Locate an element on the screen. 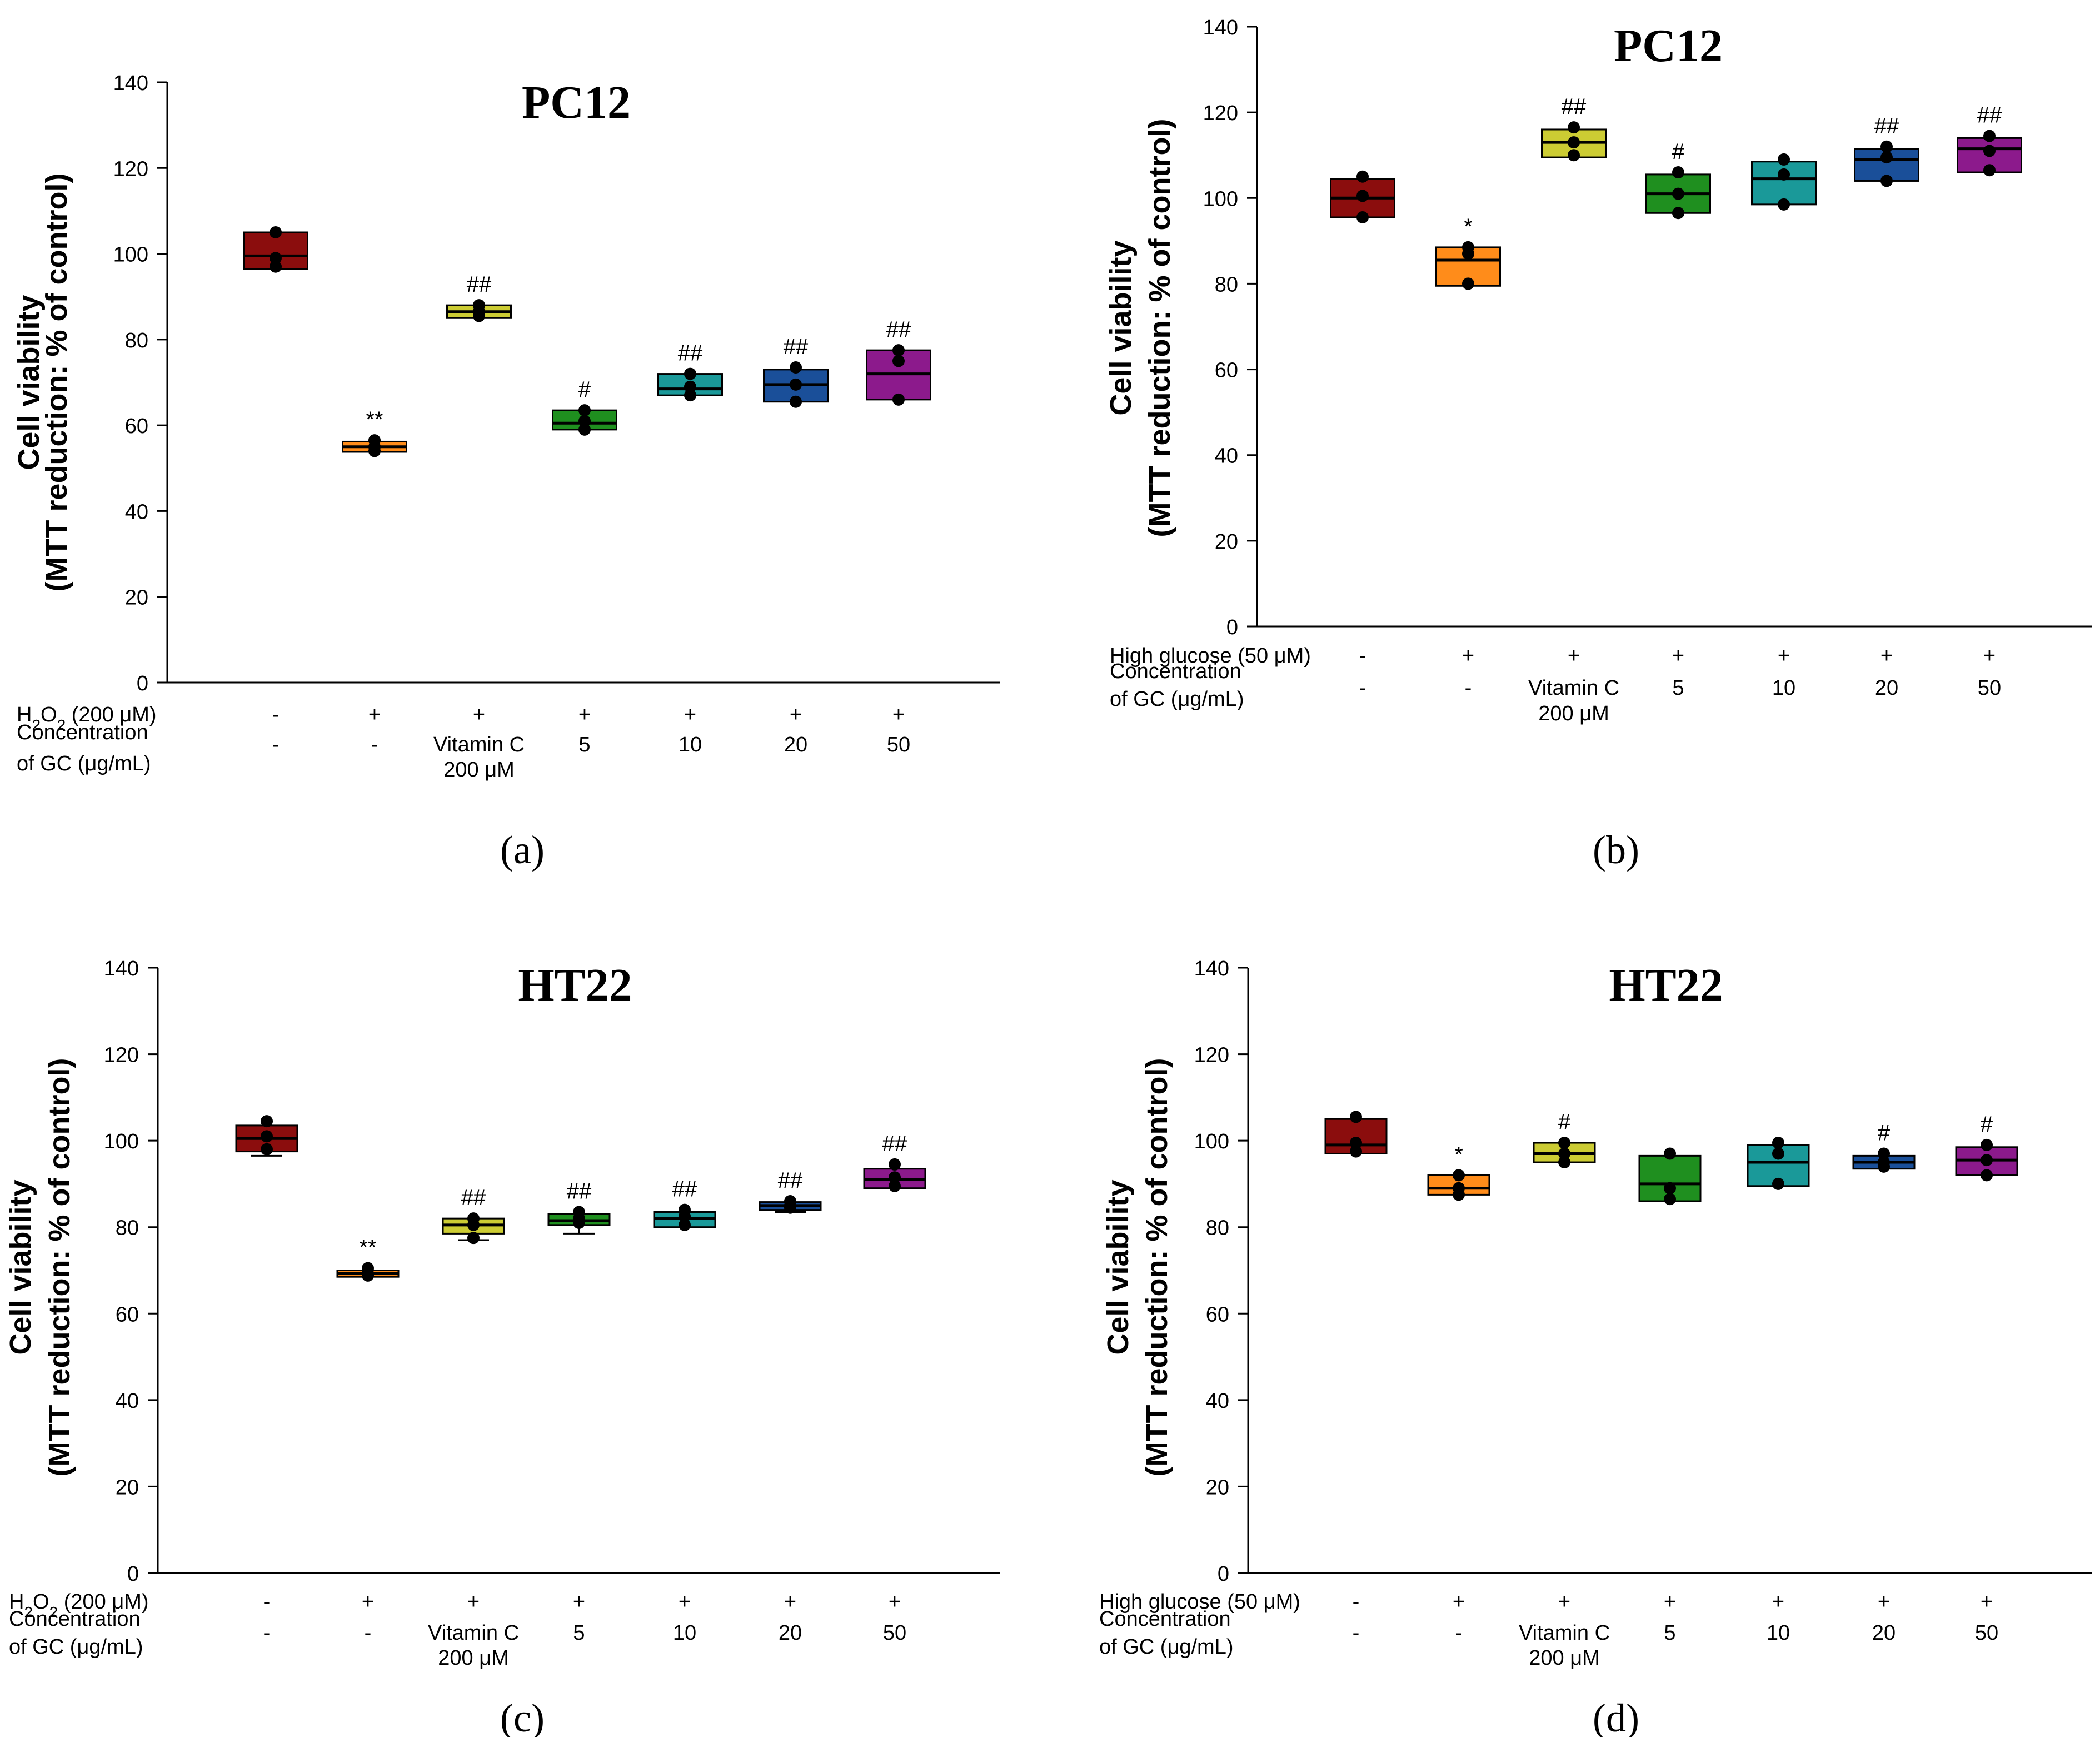 This screenshot has width=2100, height=1737. box-group: # is located at coordinates (584, 406).